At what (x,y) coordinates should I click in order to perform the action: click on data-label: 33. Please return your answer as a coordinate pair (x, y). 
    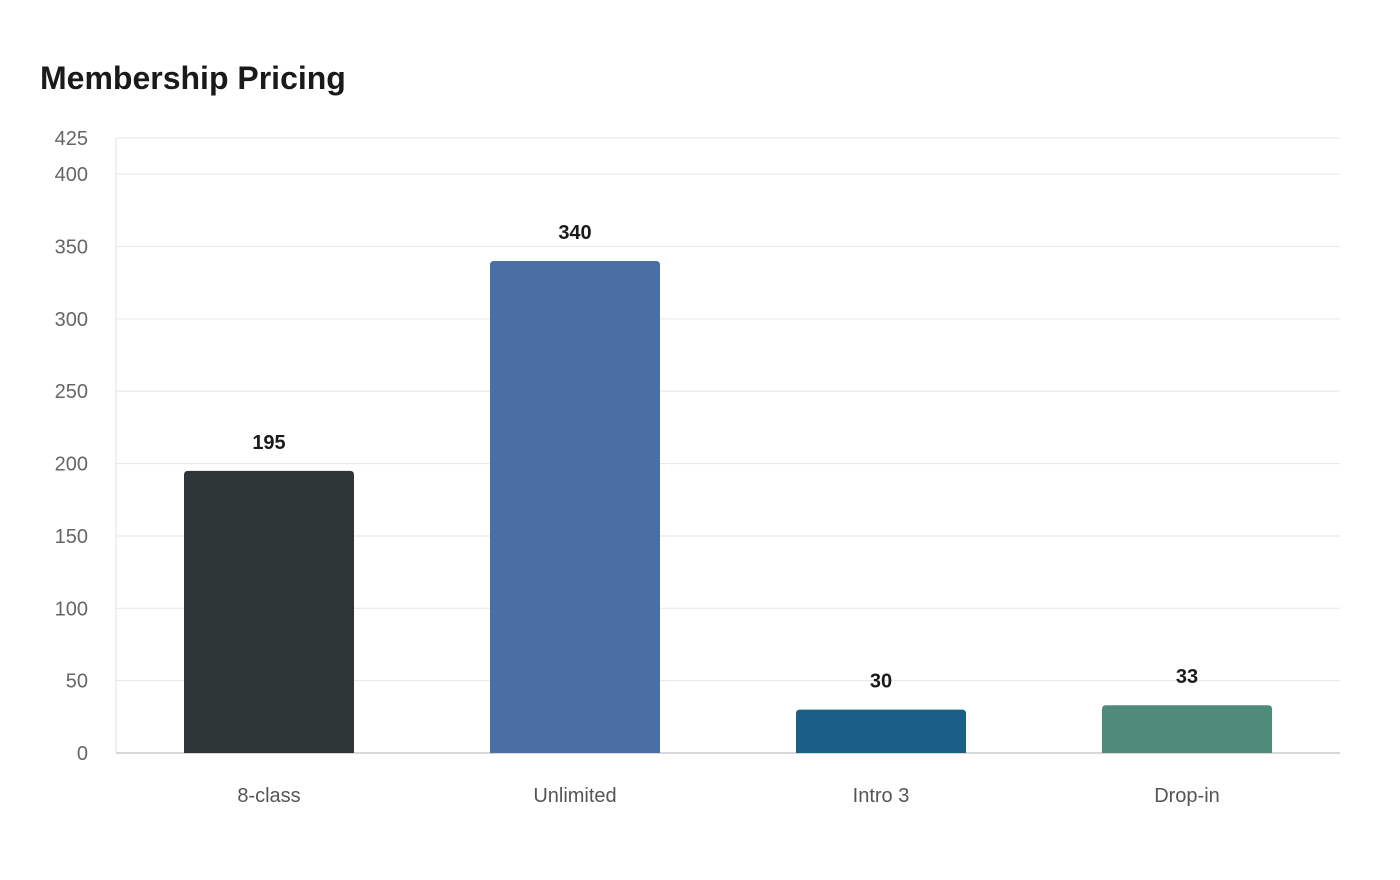
    Looking at the image, I should click on (1187, 677).